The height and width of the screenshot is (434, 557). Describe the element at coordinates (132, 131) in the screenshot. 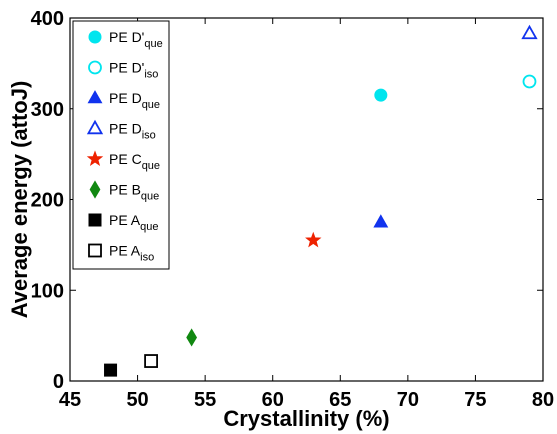

I see `legend-label: PE Diso` at that location.